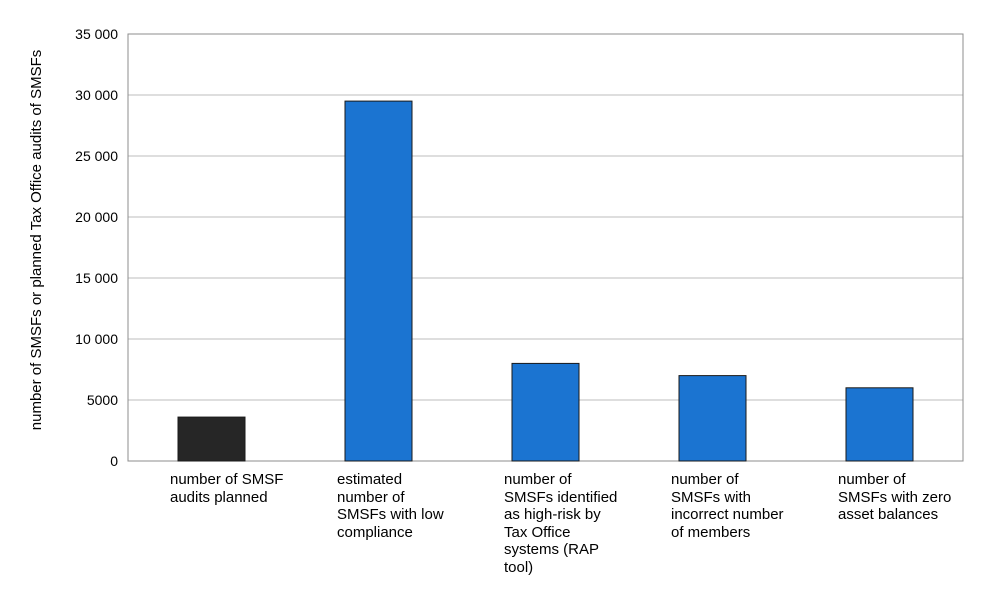  Describe the element at coordinates (102, 400) in the screenshot. I see `y-tick-label: 5000` at that location.